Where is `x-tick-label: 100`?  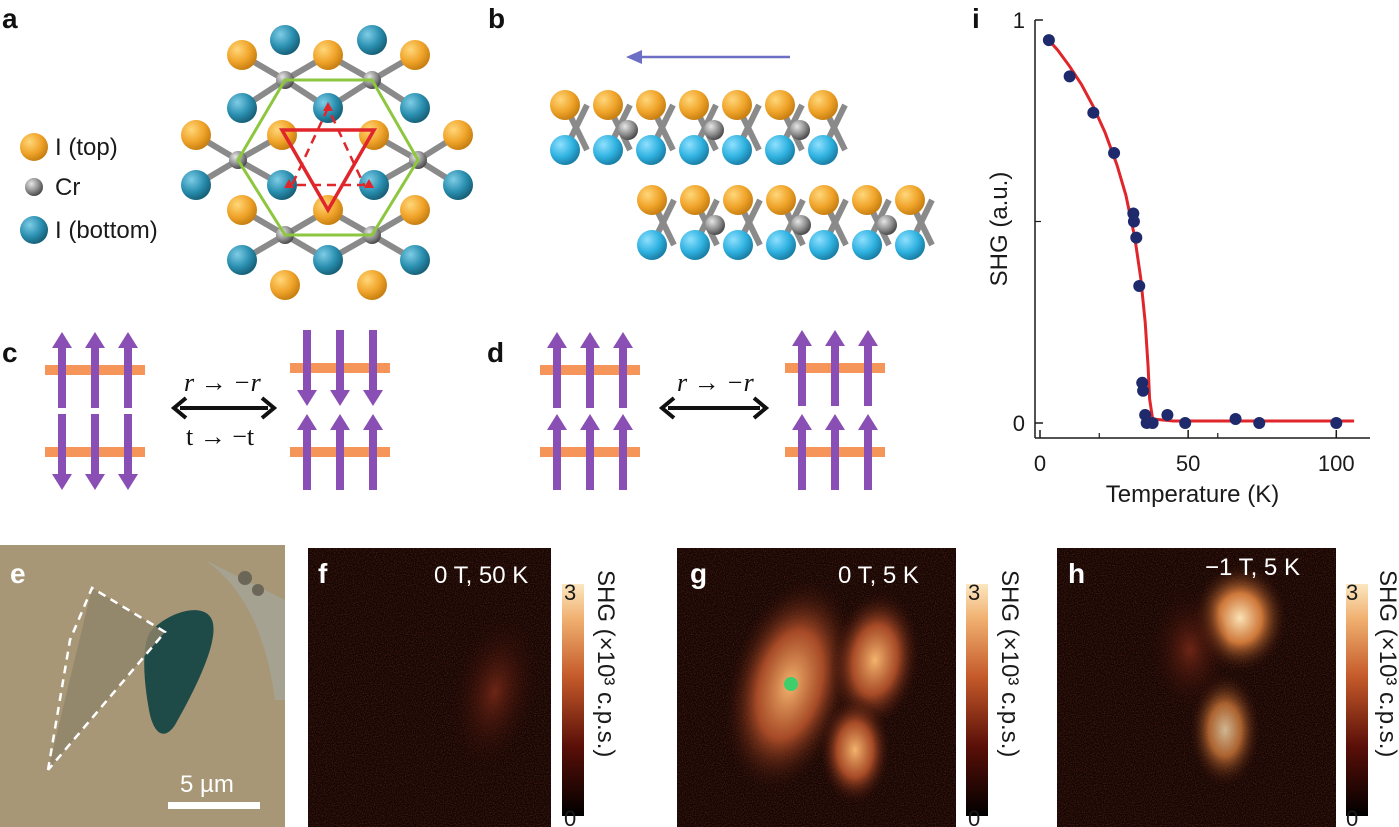
x-tick-label: 100 is located at coordinates (1336, 463).